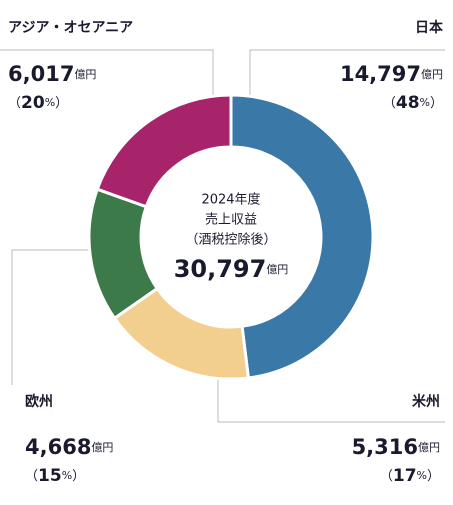  What do you see at coordinates (70, 28) in the screenshot?
I see `category-label: アジア・オセアニア` at bounding box center [70, 28].